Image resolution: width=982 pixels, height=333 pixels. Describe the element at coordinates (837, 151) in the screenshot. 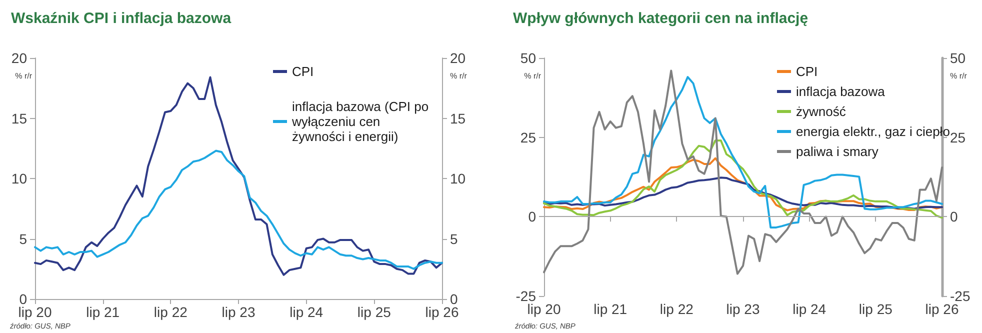

I see `legend-label: paliwa i smary` at that location.